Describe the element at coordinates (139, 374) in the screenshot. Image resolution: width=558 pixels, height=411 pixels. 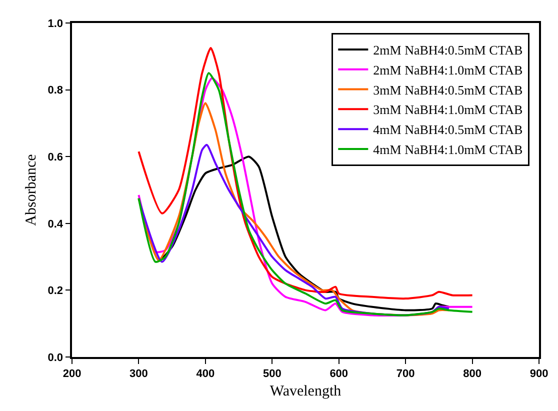
I see `x-tick-label: 300` at that location.